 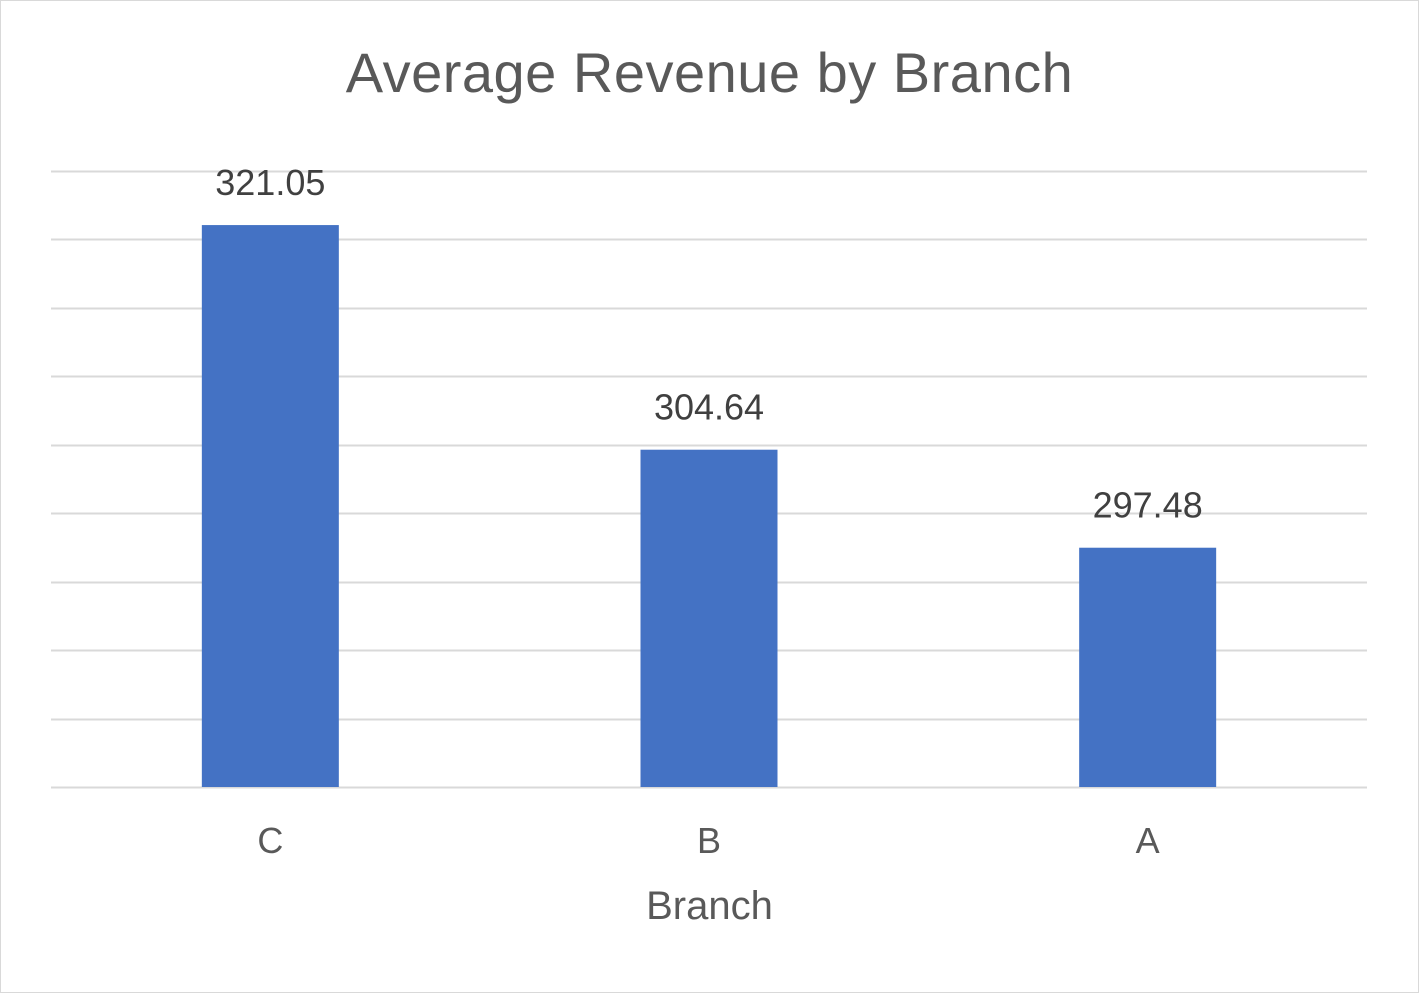 What do you see at coordinates (270, 506) in the screenshot?
I see `bar-C` at bounding box center [270, 506].